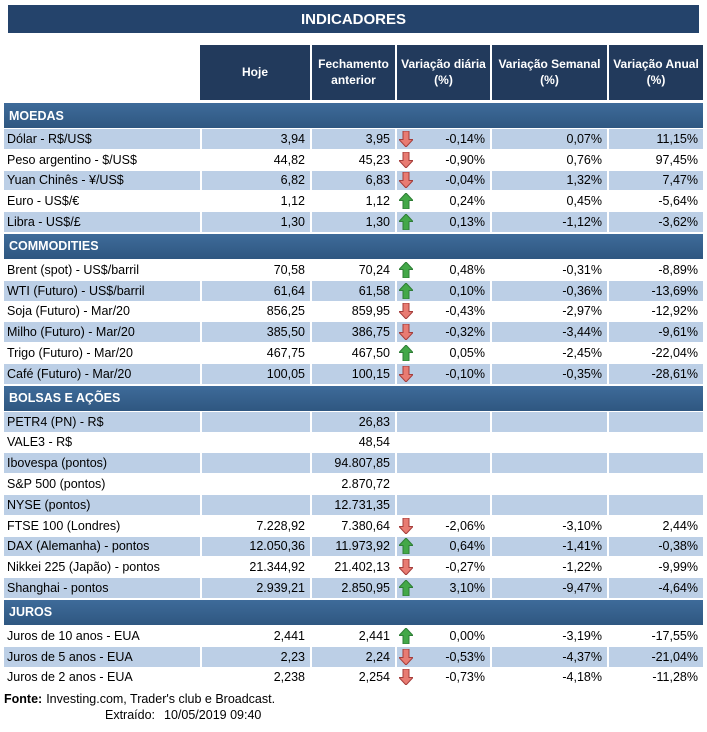 Image resolution: width=707 pixels, height=732 pixels. What do you see at coordinates (130, 715) in the screenshot?
I see `extracted-label: Extraído:` at bounding box center [130, 715].